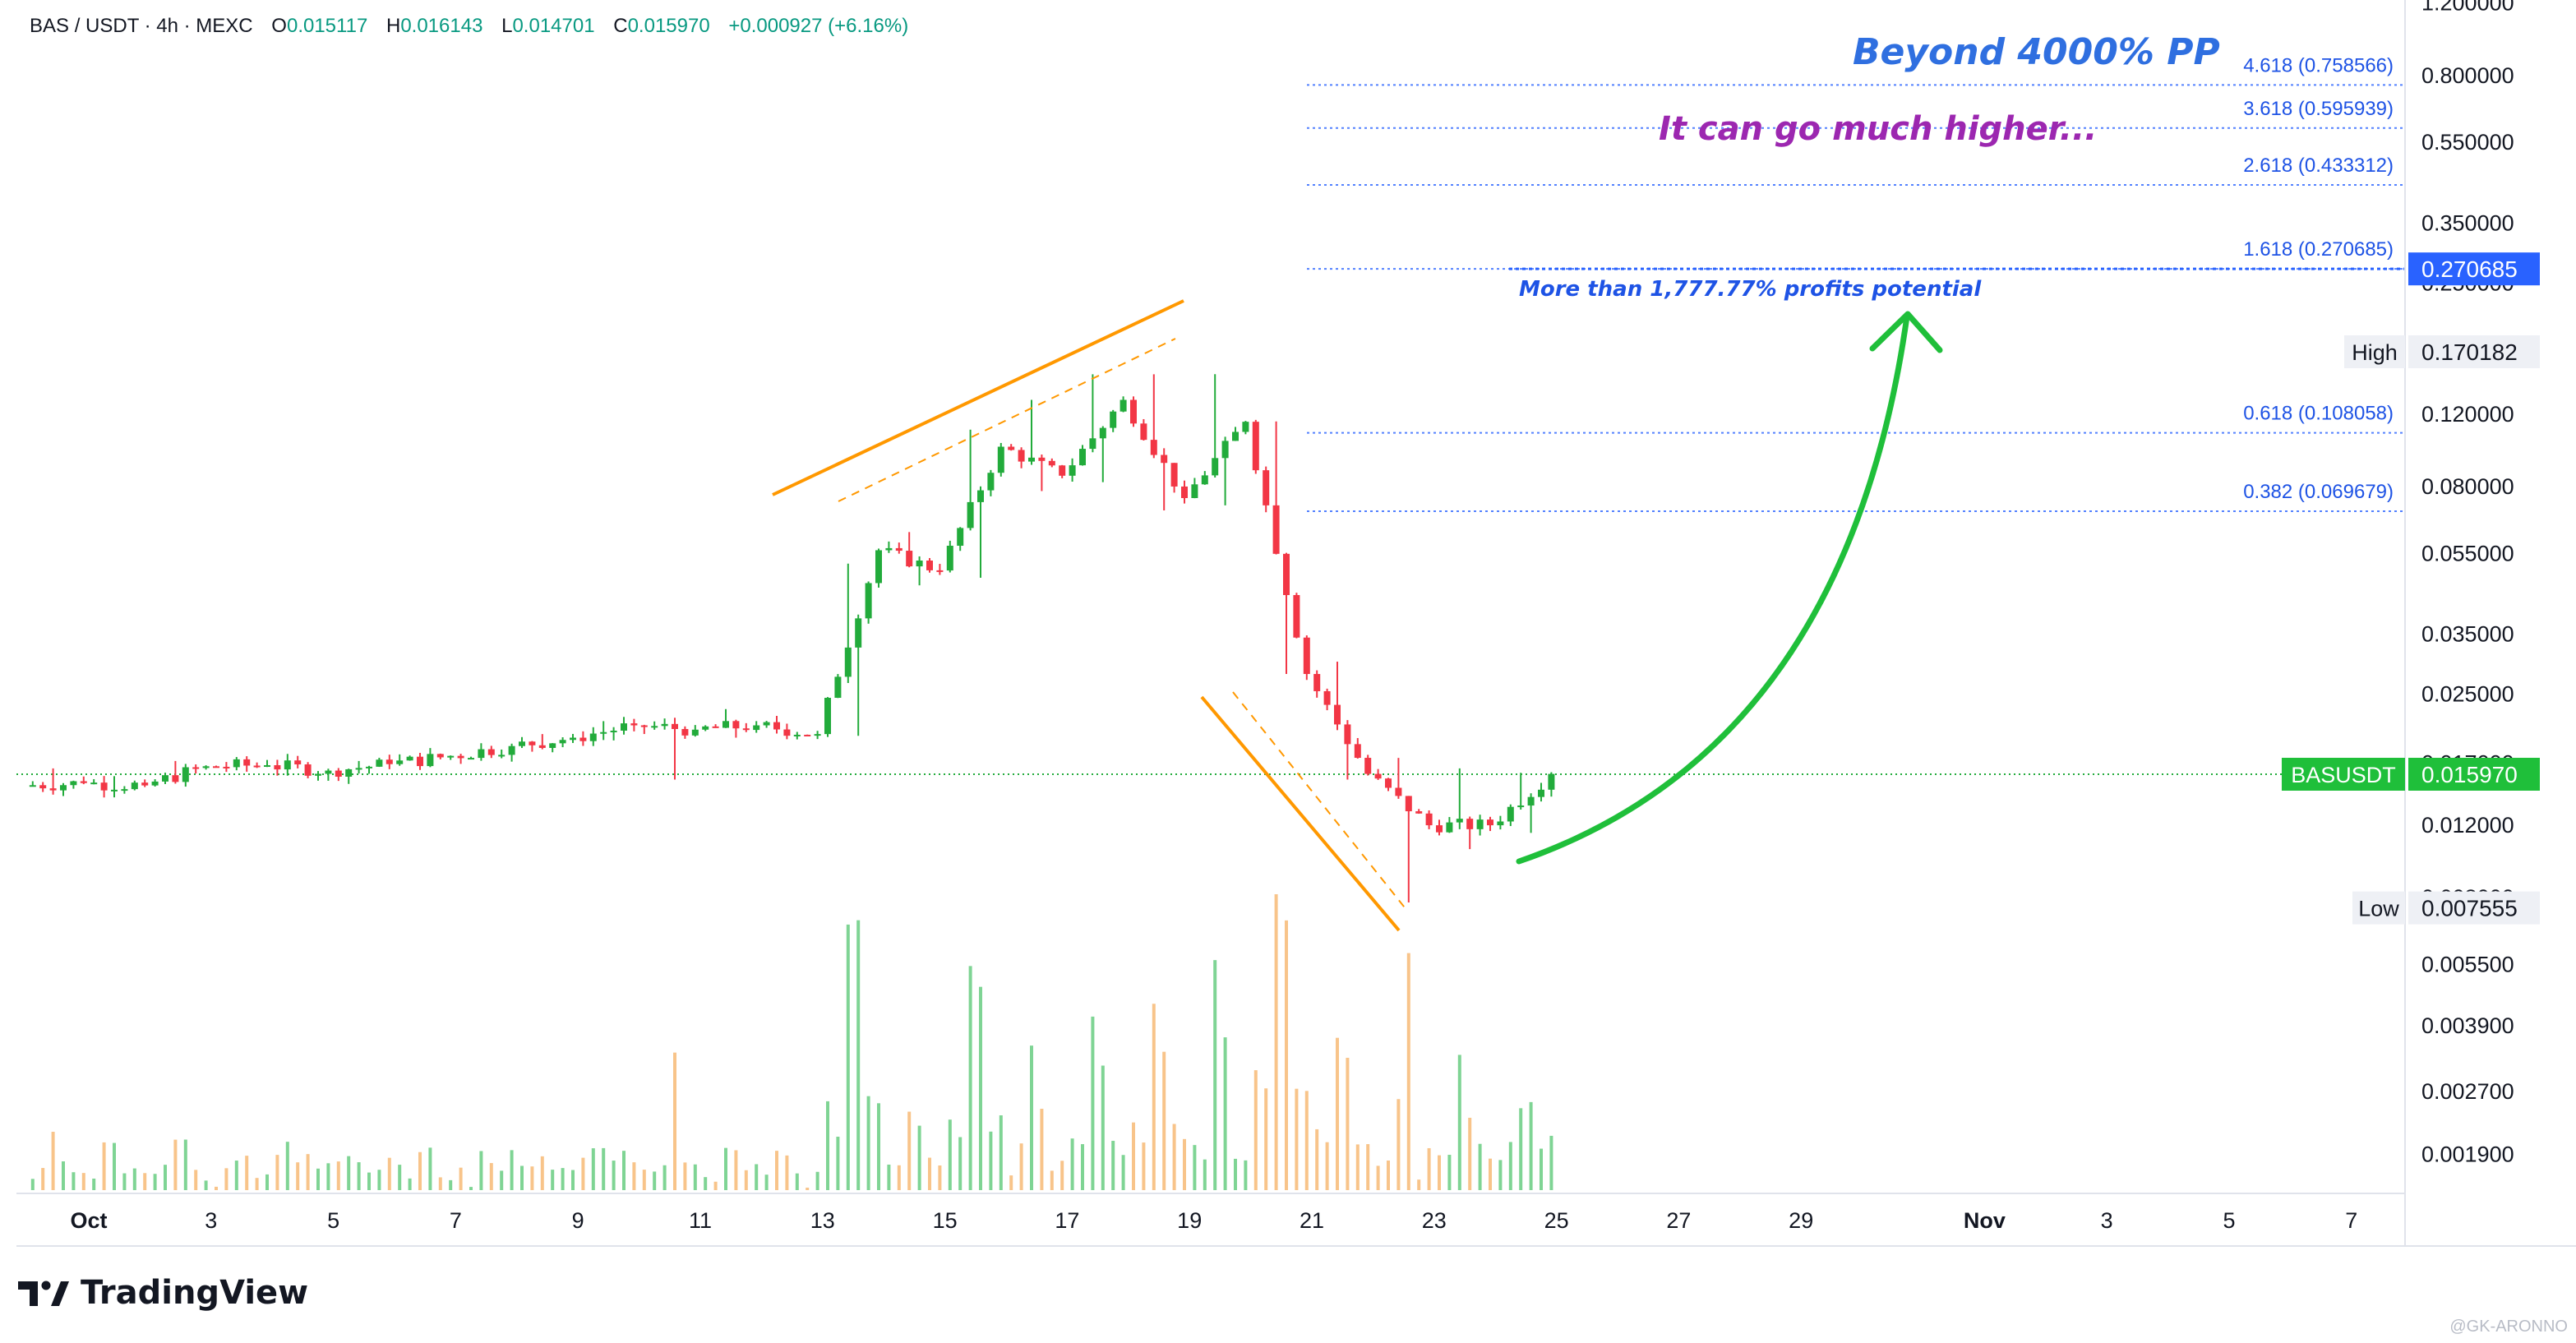 The width and height of the screenshot is (2576, 1343). Describe the element at coordinates (2474, 774) in the screenshot. I see `last-price-label-bg` at that location.